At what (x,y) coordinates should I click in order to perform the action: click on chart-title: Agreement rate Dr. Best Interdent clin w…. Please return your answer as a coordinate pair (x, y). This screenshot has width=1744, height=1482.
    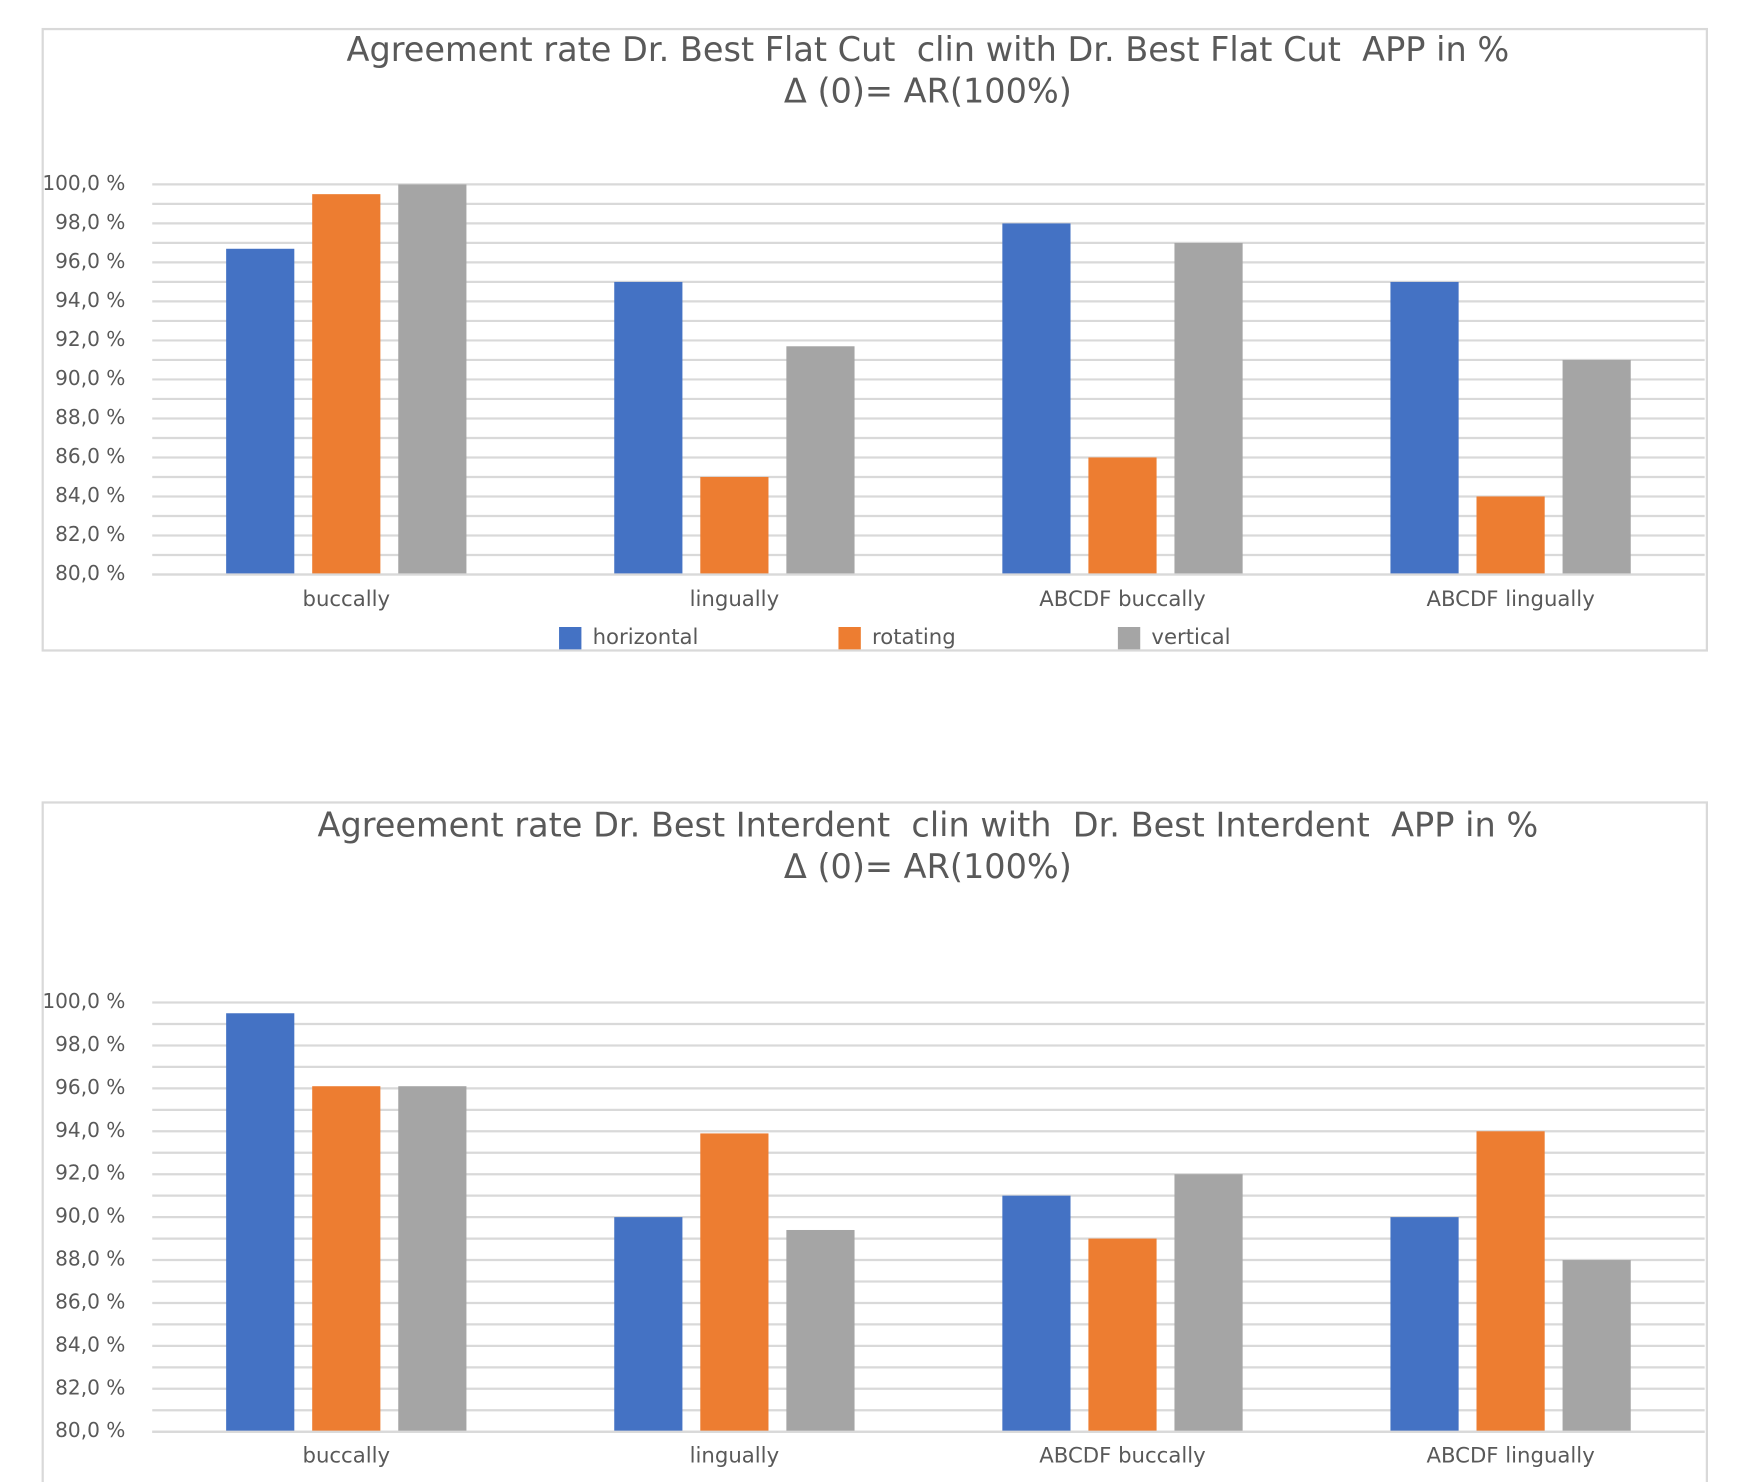
    Looking at the image, I should click on (928, 825).